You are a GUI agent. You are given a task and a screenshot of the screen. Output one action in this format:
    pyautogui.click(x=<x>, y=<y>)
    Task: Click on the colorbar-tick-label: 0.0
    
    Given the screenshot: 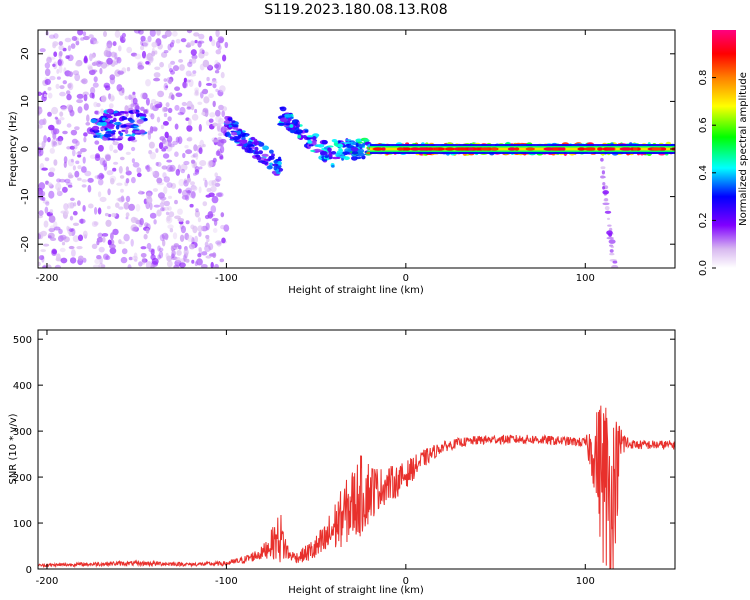 What is the action you would take?
    pyautogui.click(x=703, y=268)
    